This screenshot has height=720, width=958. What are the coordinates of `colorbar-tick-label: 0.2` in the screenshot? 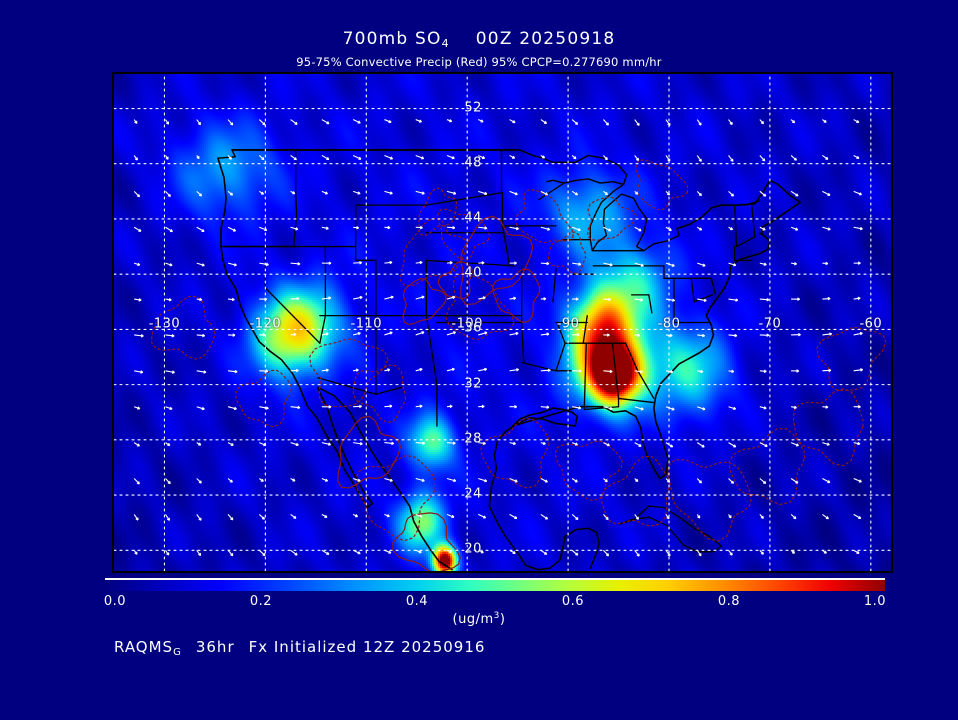 It's located at (261, 601).